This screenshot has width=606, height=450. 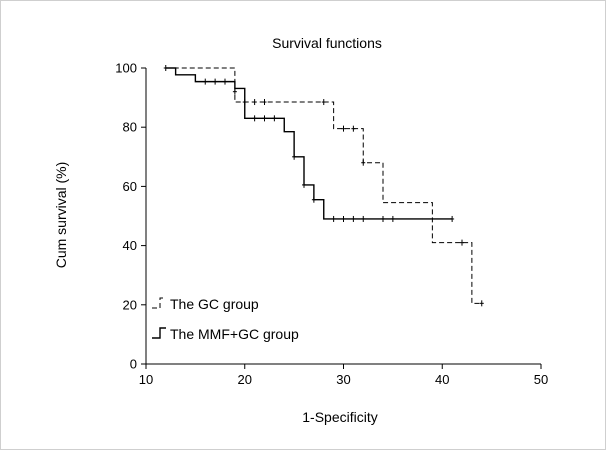 I want to click on chart-title: Survival functions, so click(x=327, y=43).